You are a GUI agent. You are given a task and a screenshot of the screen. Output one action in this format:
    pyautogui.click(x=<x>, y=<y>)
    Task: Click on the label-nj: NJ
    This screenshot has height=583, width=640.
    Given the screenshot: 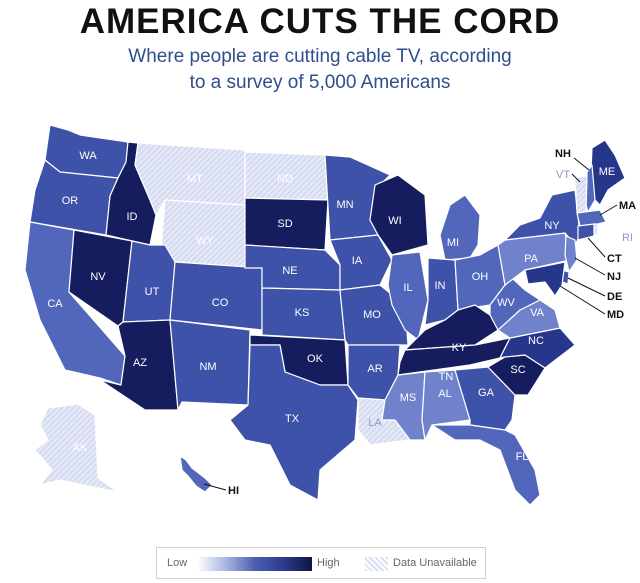 What is the action you would take?
    pyautogui.click(x=614, y=277)
    